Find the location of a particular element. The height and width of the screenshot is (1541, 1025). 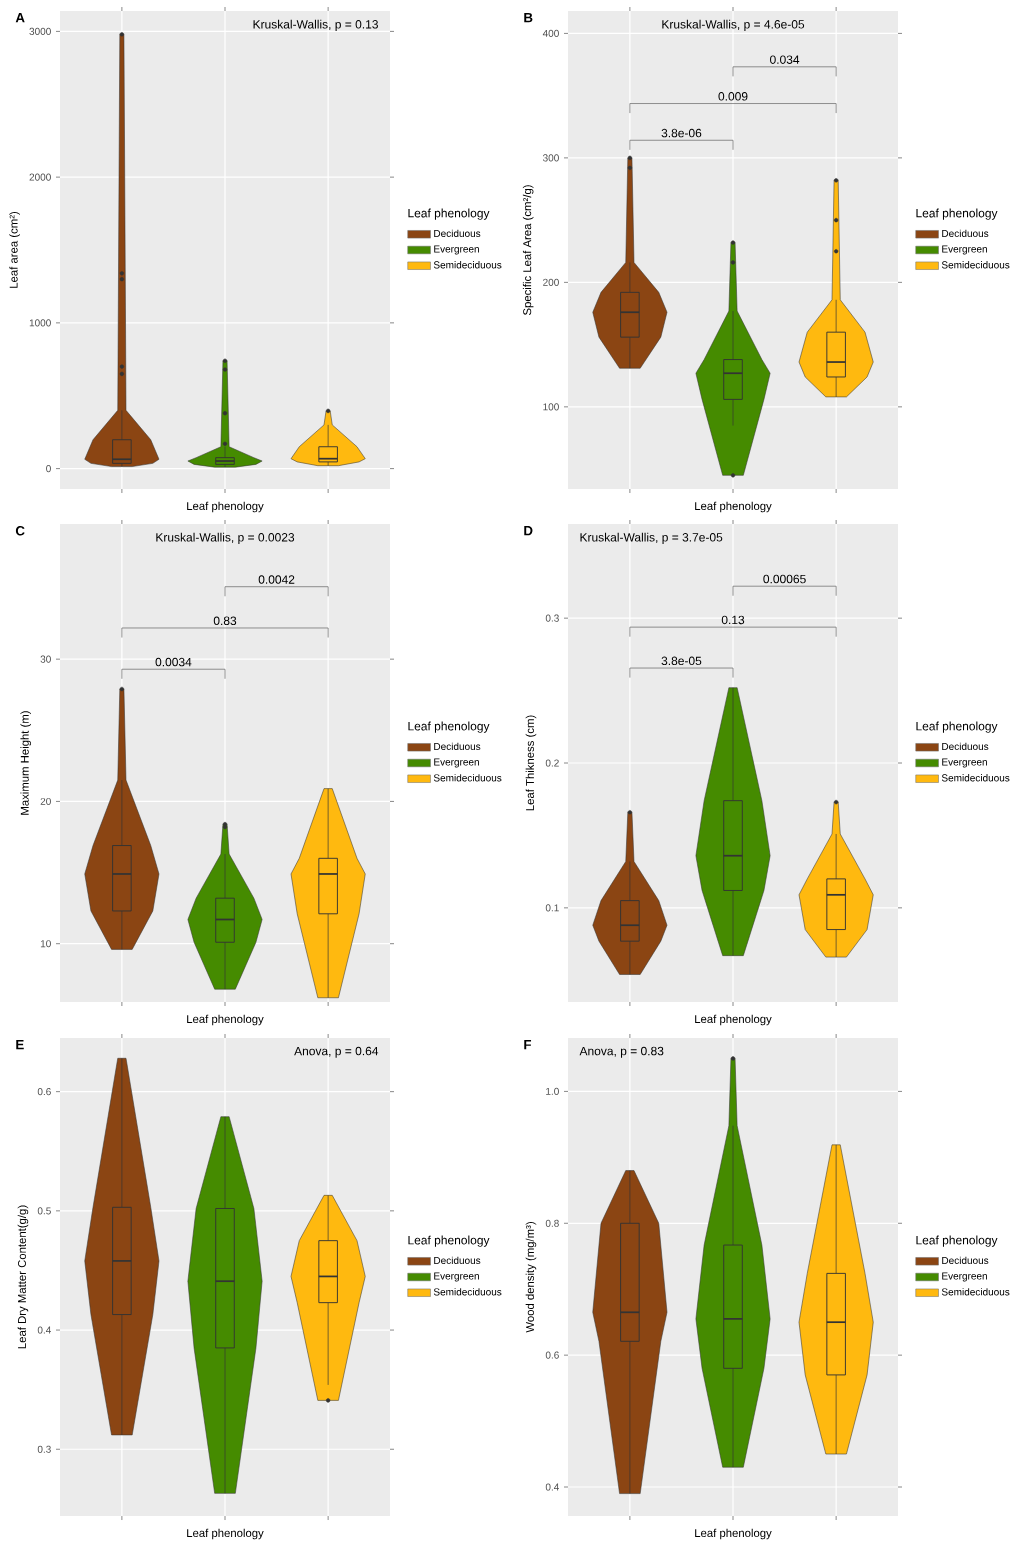

y-tick-label: 20 is located at coordinates (45, 801).